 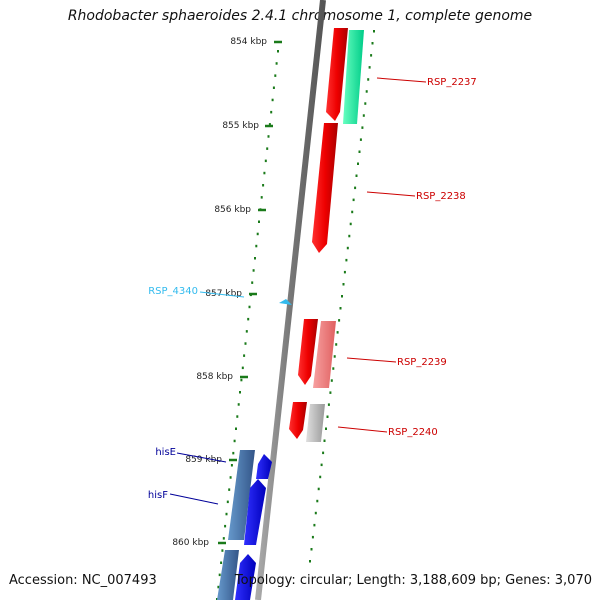 What do you see at coordinates (228, 575) in the screenshot?
I see `feature-next-cds` at bounding box center [228, 575].